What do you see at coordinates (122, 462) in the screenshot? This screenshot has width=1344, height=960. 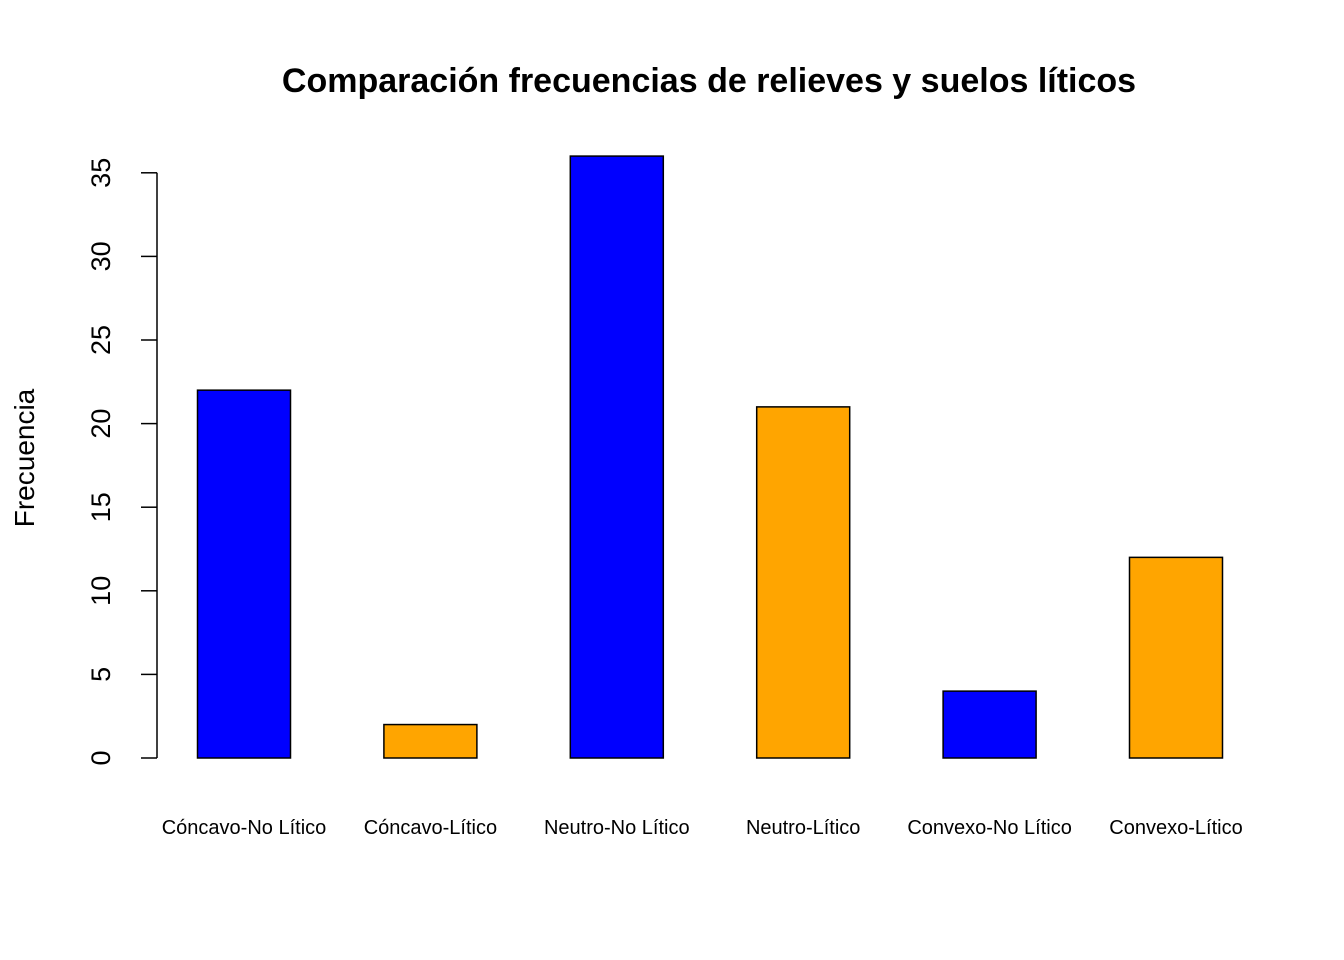 I see `y-axis: 0 5 10 15 20 25 30 35` at bounding box center [122, 462].